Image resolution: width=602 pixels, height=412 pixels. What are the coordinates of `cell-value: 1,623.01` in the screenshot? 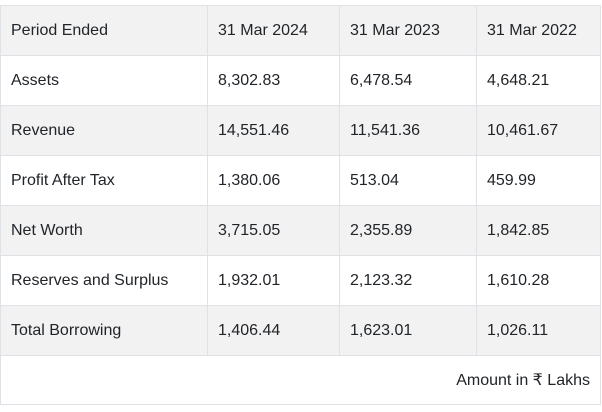 It's located at (408, 330).